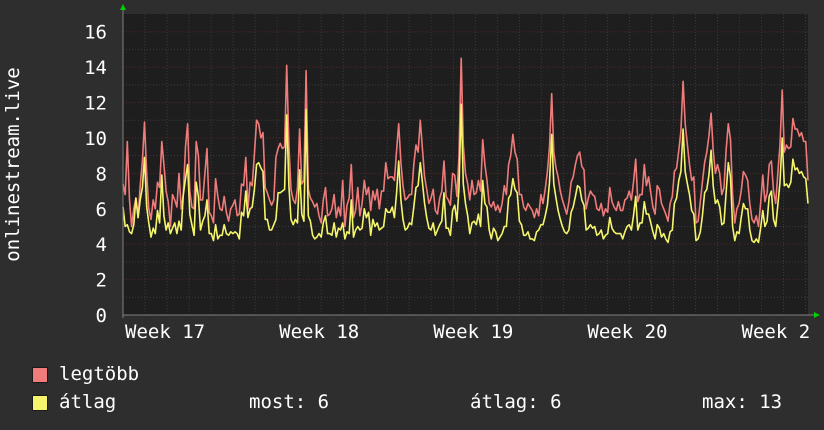 This screenshot has height=430, width=824. What do you see at coordinates (422, 402) in the screenshot?
I see `legend-avg-row: átlag most: 6 átlag: 6 max: 13` at bounding box center [422, 402].